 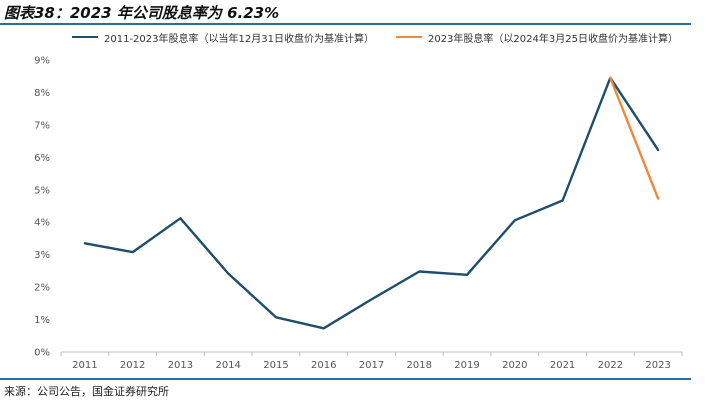 I want to click on top-rule, so click(x=345, y=24).